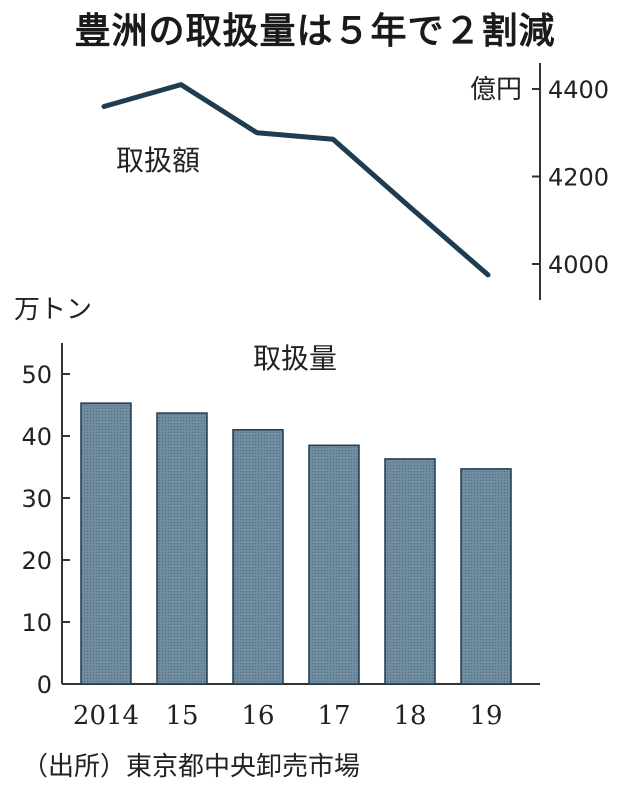 The height and width of the screenshot is (796, 630). Describe the element at coordinates (36, 437) in the screenshot. I see `bar-y-tick-label: 40` at that location.